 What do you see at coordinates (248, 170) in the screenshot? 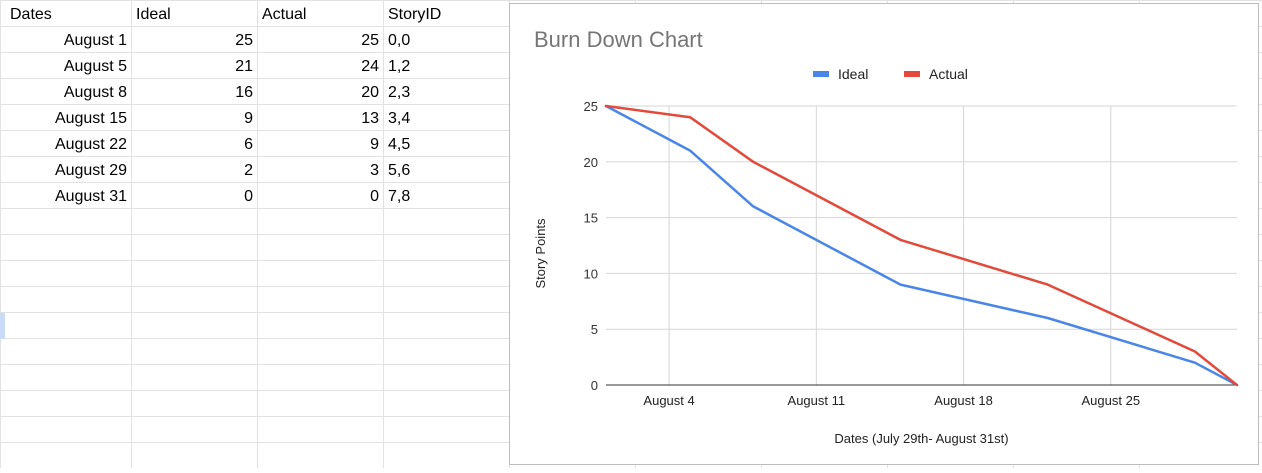
I see `ideal-cell: 2` at bounding box center [248, 170].